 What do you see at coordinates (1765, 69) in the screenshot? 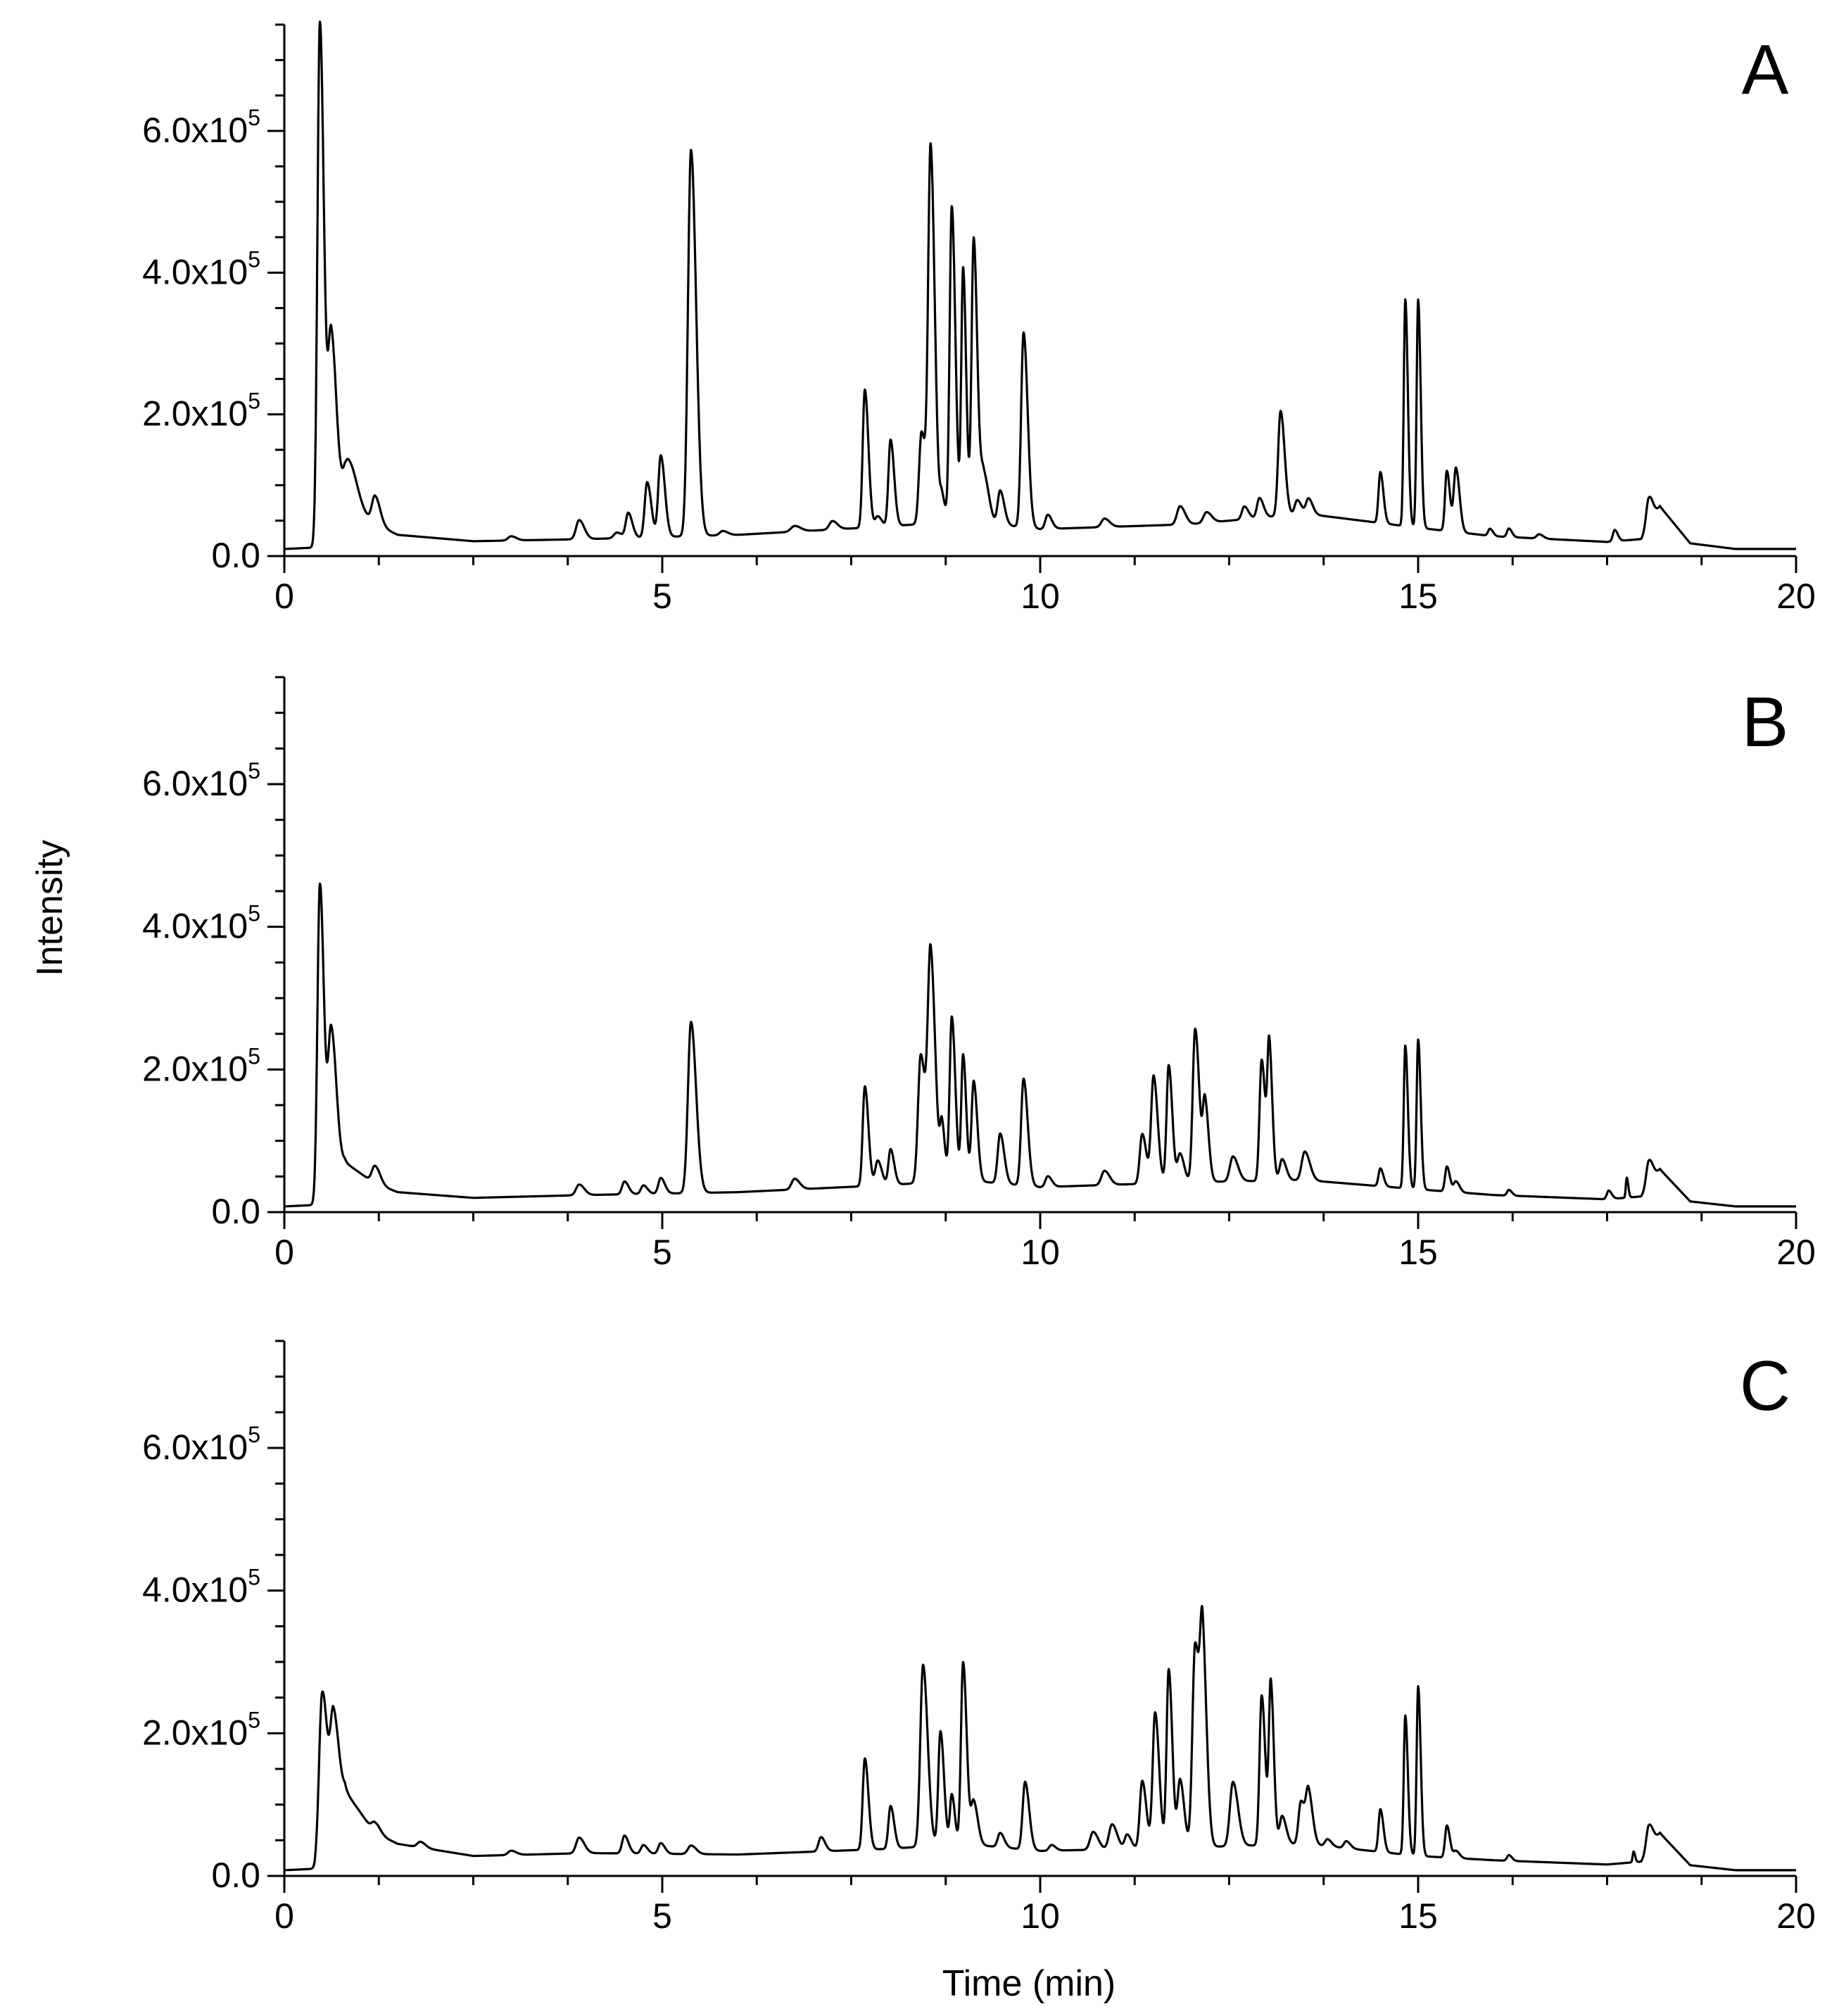
I see `panel-letter: A` at bounding box center [1765, 69].